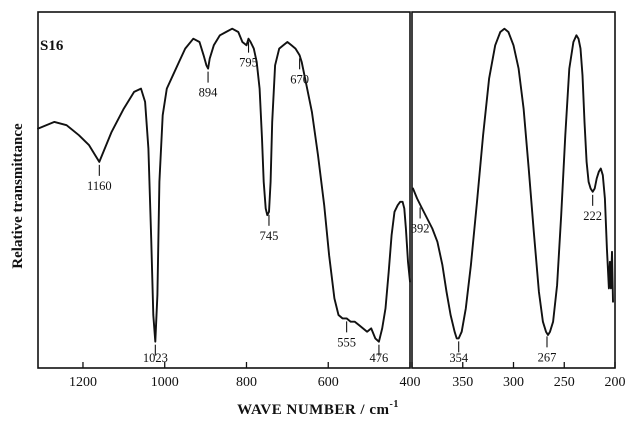  What do you see at coordinates (299, 79) in the screenshot?
I see `peak-label: 670` at bounding box center [299, 79].